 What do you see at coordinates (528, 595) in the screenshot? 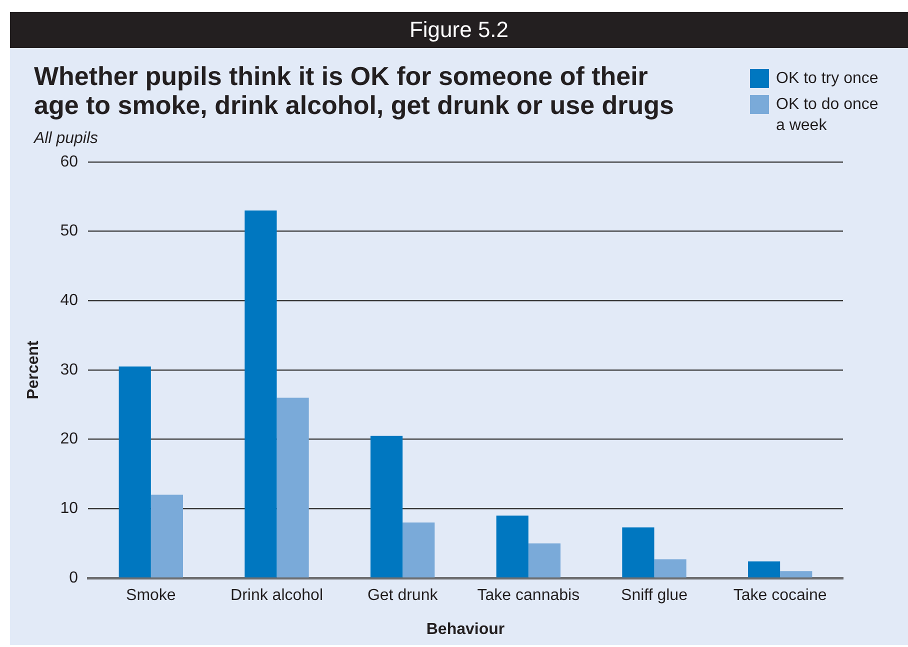
I see `x-tick-label: Take cannabis` at bounding box center [528, 595].